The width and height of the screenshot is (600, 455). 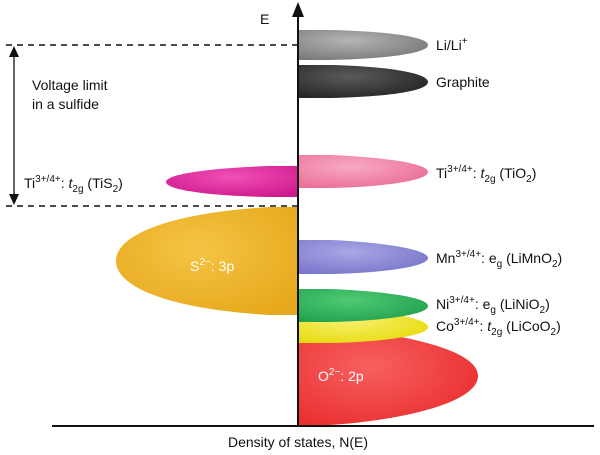 What do you see at coordinates (363, 81) in the screenshot?
I see `graphite-band` at bounding box center [363, 81].